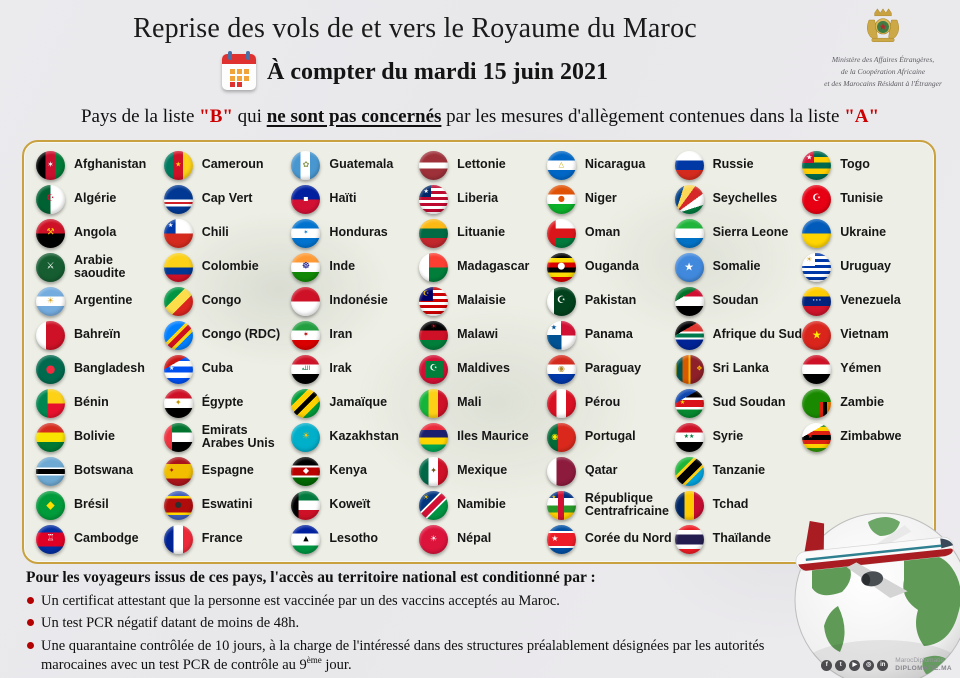 This screenshot has width=960, height=678. What do you see at coordinates (91, 504) in the screenshot?
I see `country-label: Brésil` at bounding box center [91, 504].